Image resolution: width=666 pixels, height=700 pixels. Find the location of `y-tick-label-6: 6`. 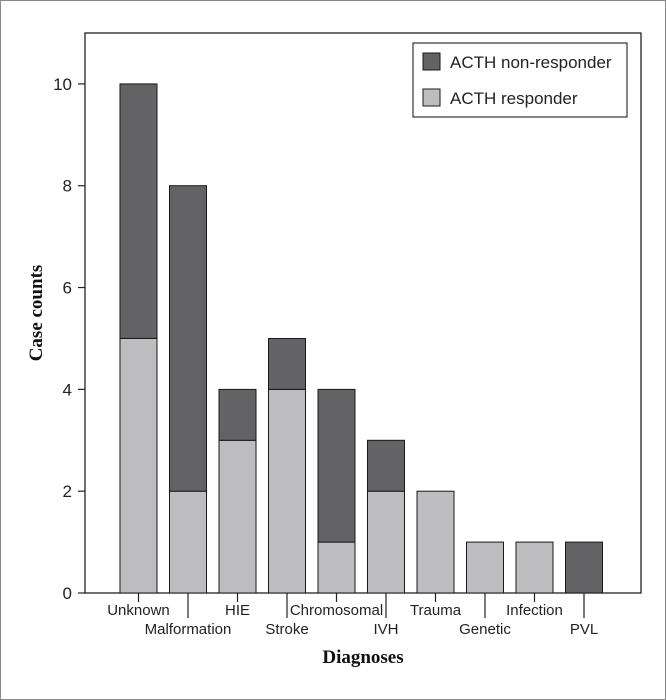

y-tick-label-6: 6 is located at coordinates (67, 288).